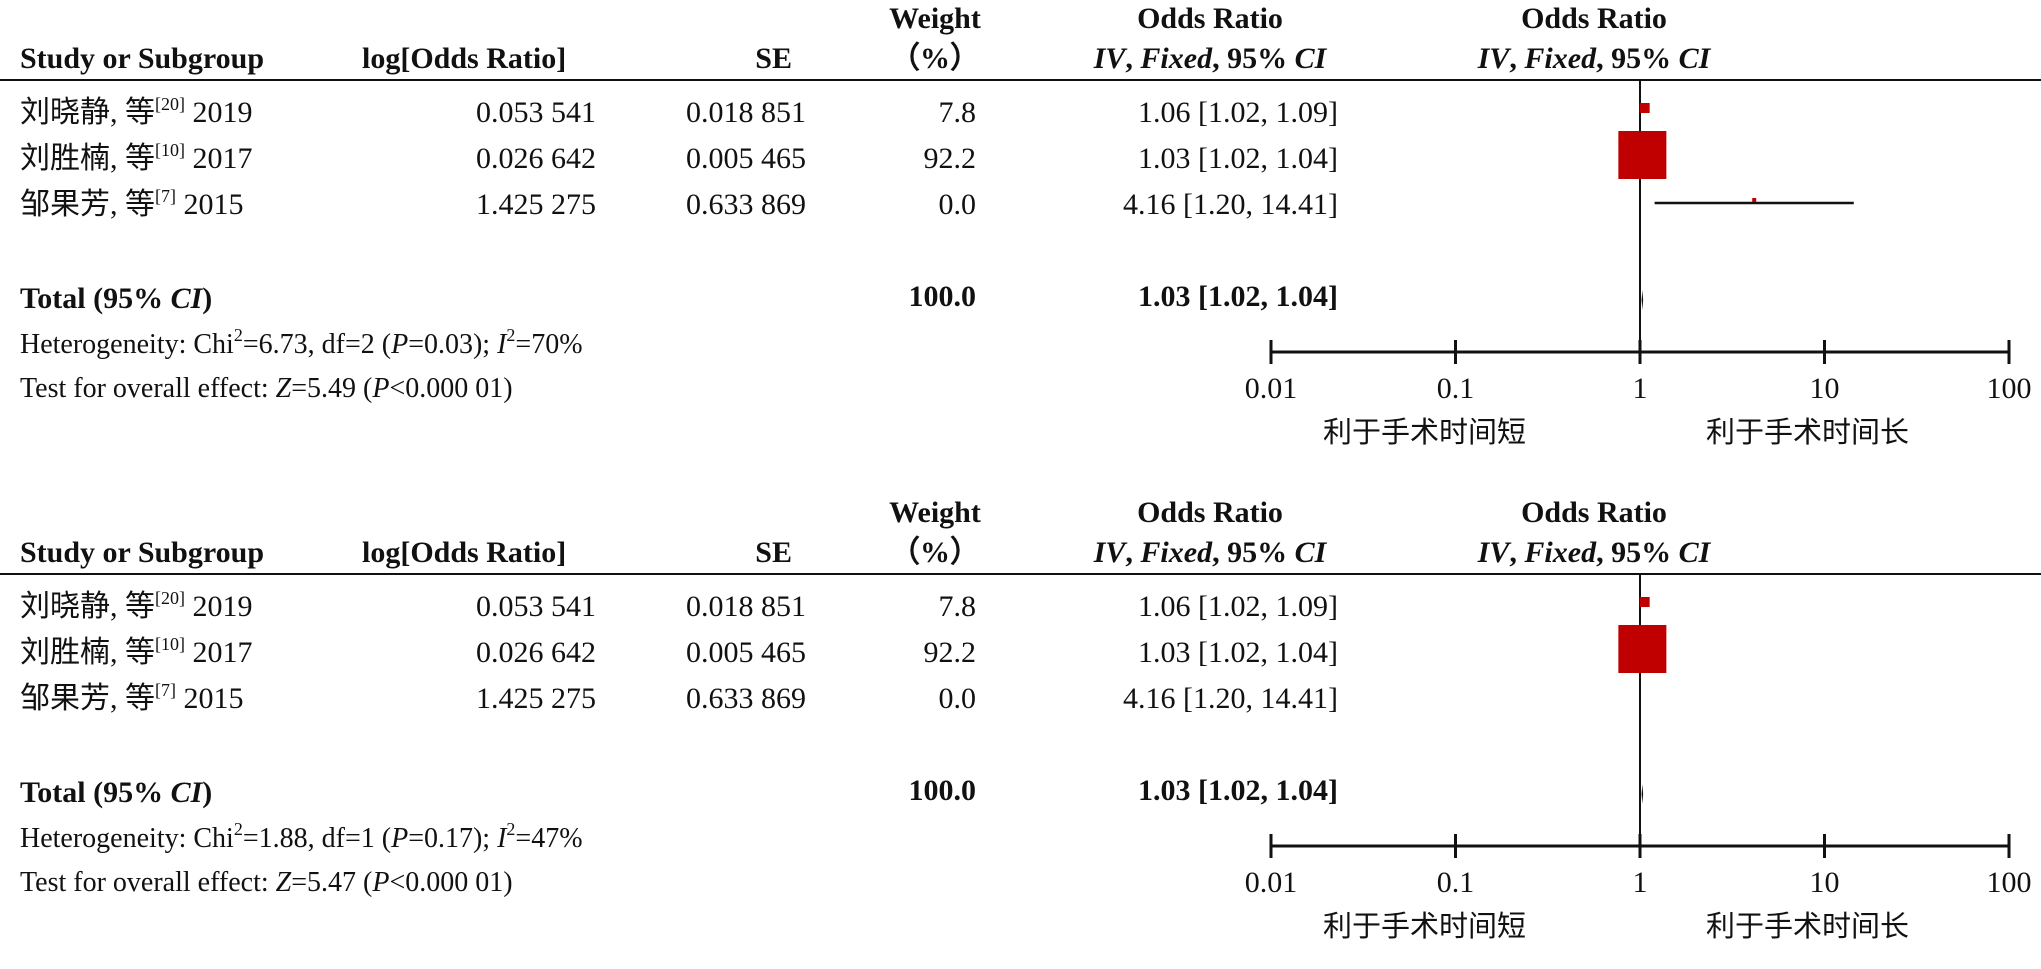 The width and height of the screenshot is (2041, 969). What do you see at coordinates (95, 792) in the screenshot?
I see `label-part: Total (95%` at bounding box center [95, 792].